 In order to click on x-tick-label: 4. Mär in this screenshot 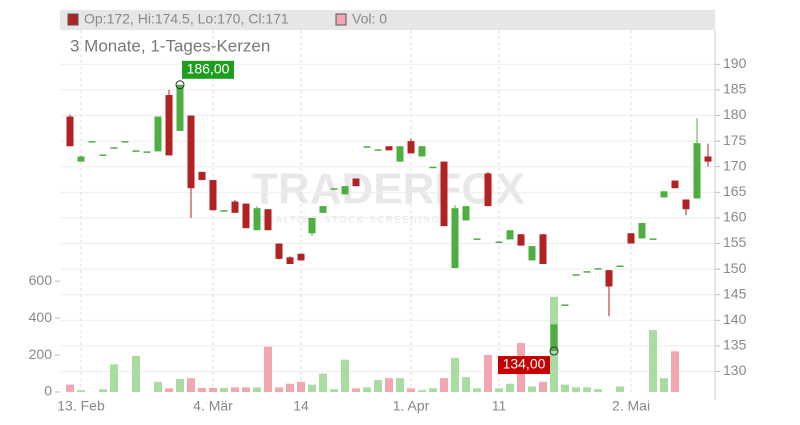, I will do `click(213, 406)`.